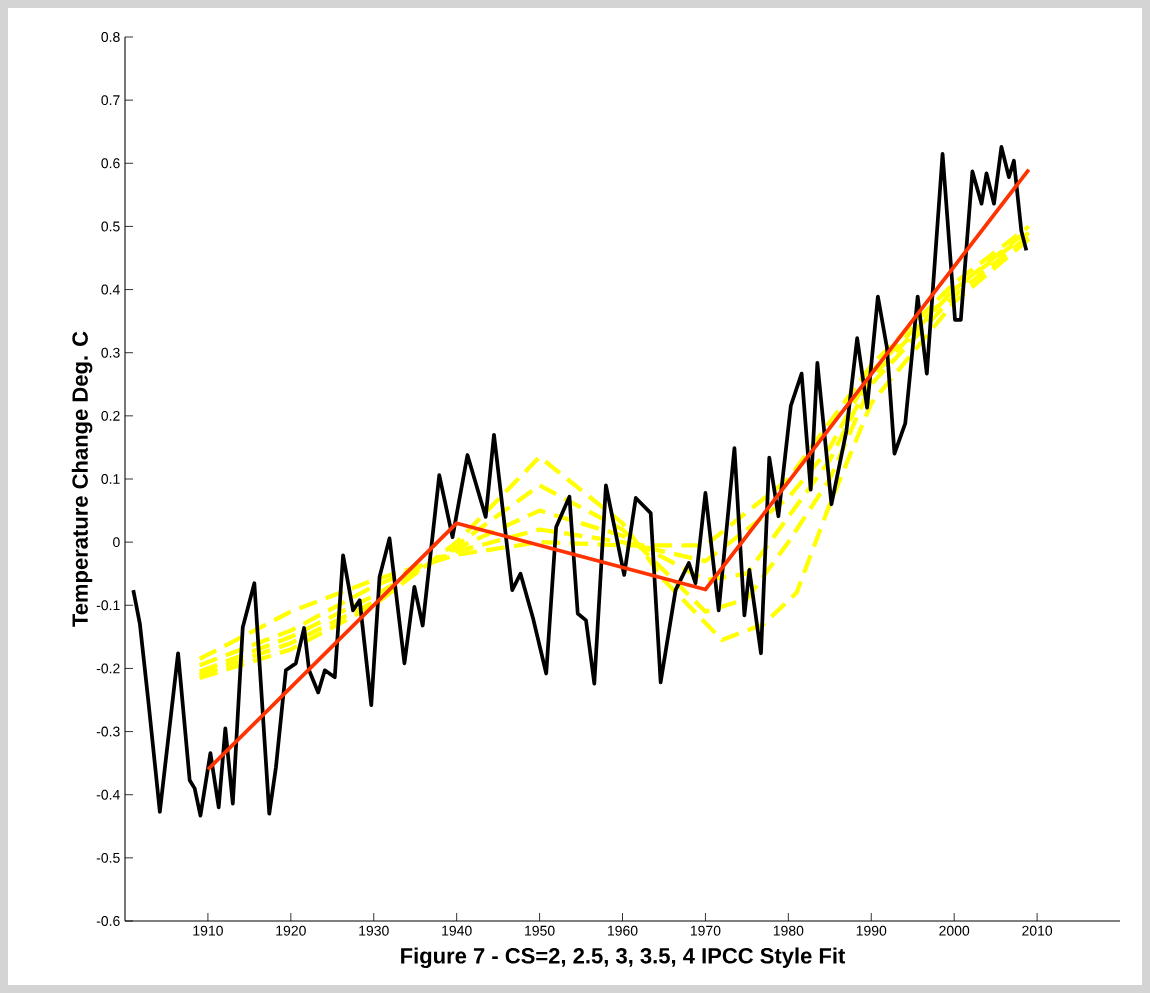 Image resolution: width=1150 pixels, height=993 pixels. What do you see at coordinates (110, 352) in the screenshot?
I see `y-tick-label: 0.3` at bounding box center [110, 352].